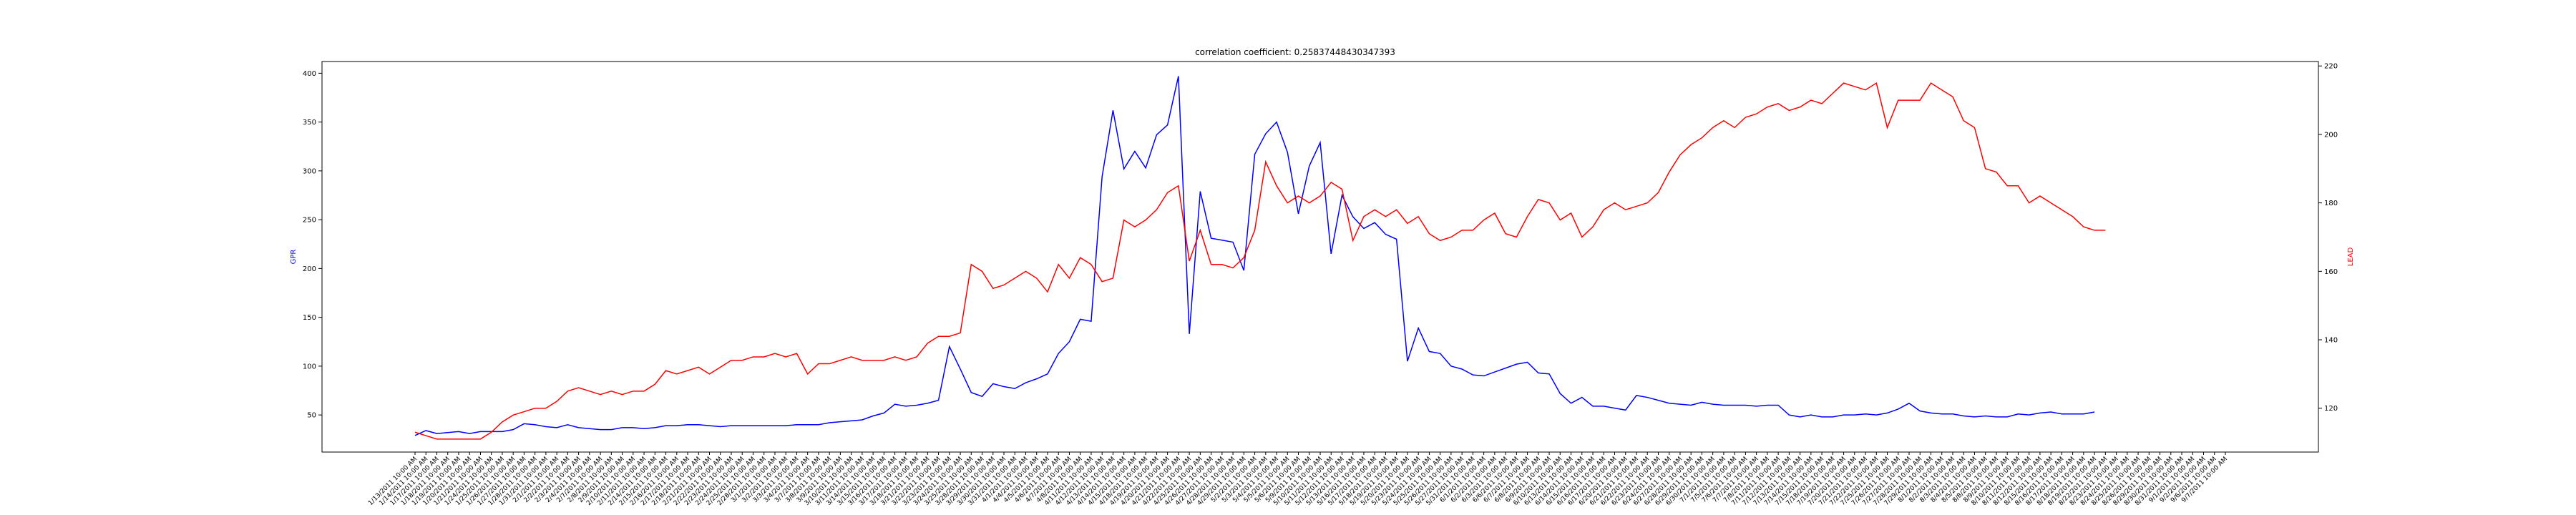  What do you see at coordinates (2331, 67) in the screenshot?
I see `right-y-tick-label: 220` at bounding box center [2331, 67].